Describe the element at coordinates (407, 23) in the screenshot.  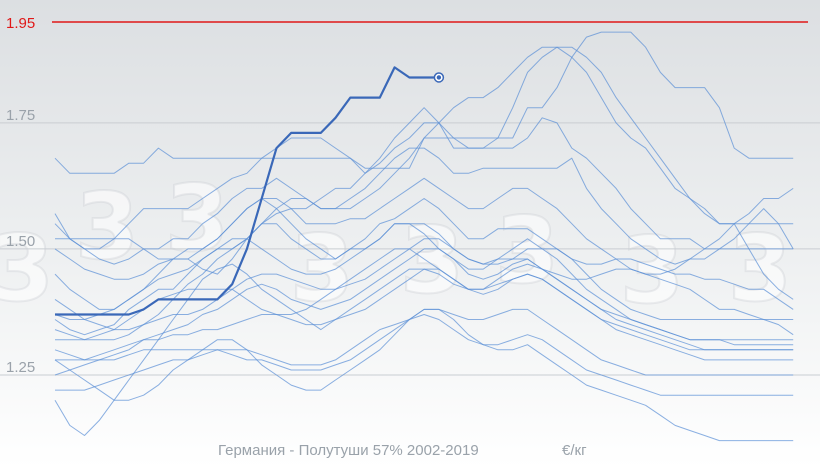
I see `reference-line-group: 1.95` at that location.